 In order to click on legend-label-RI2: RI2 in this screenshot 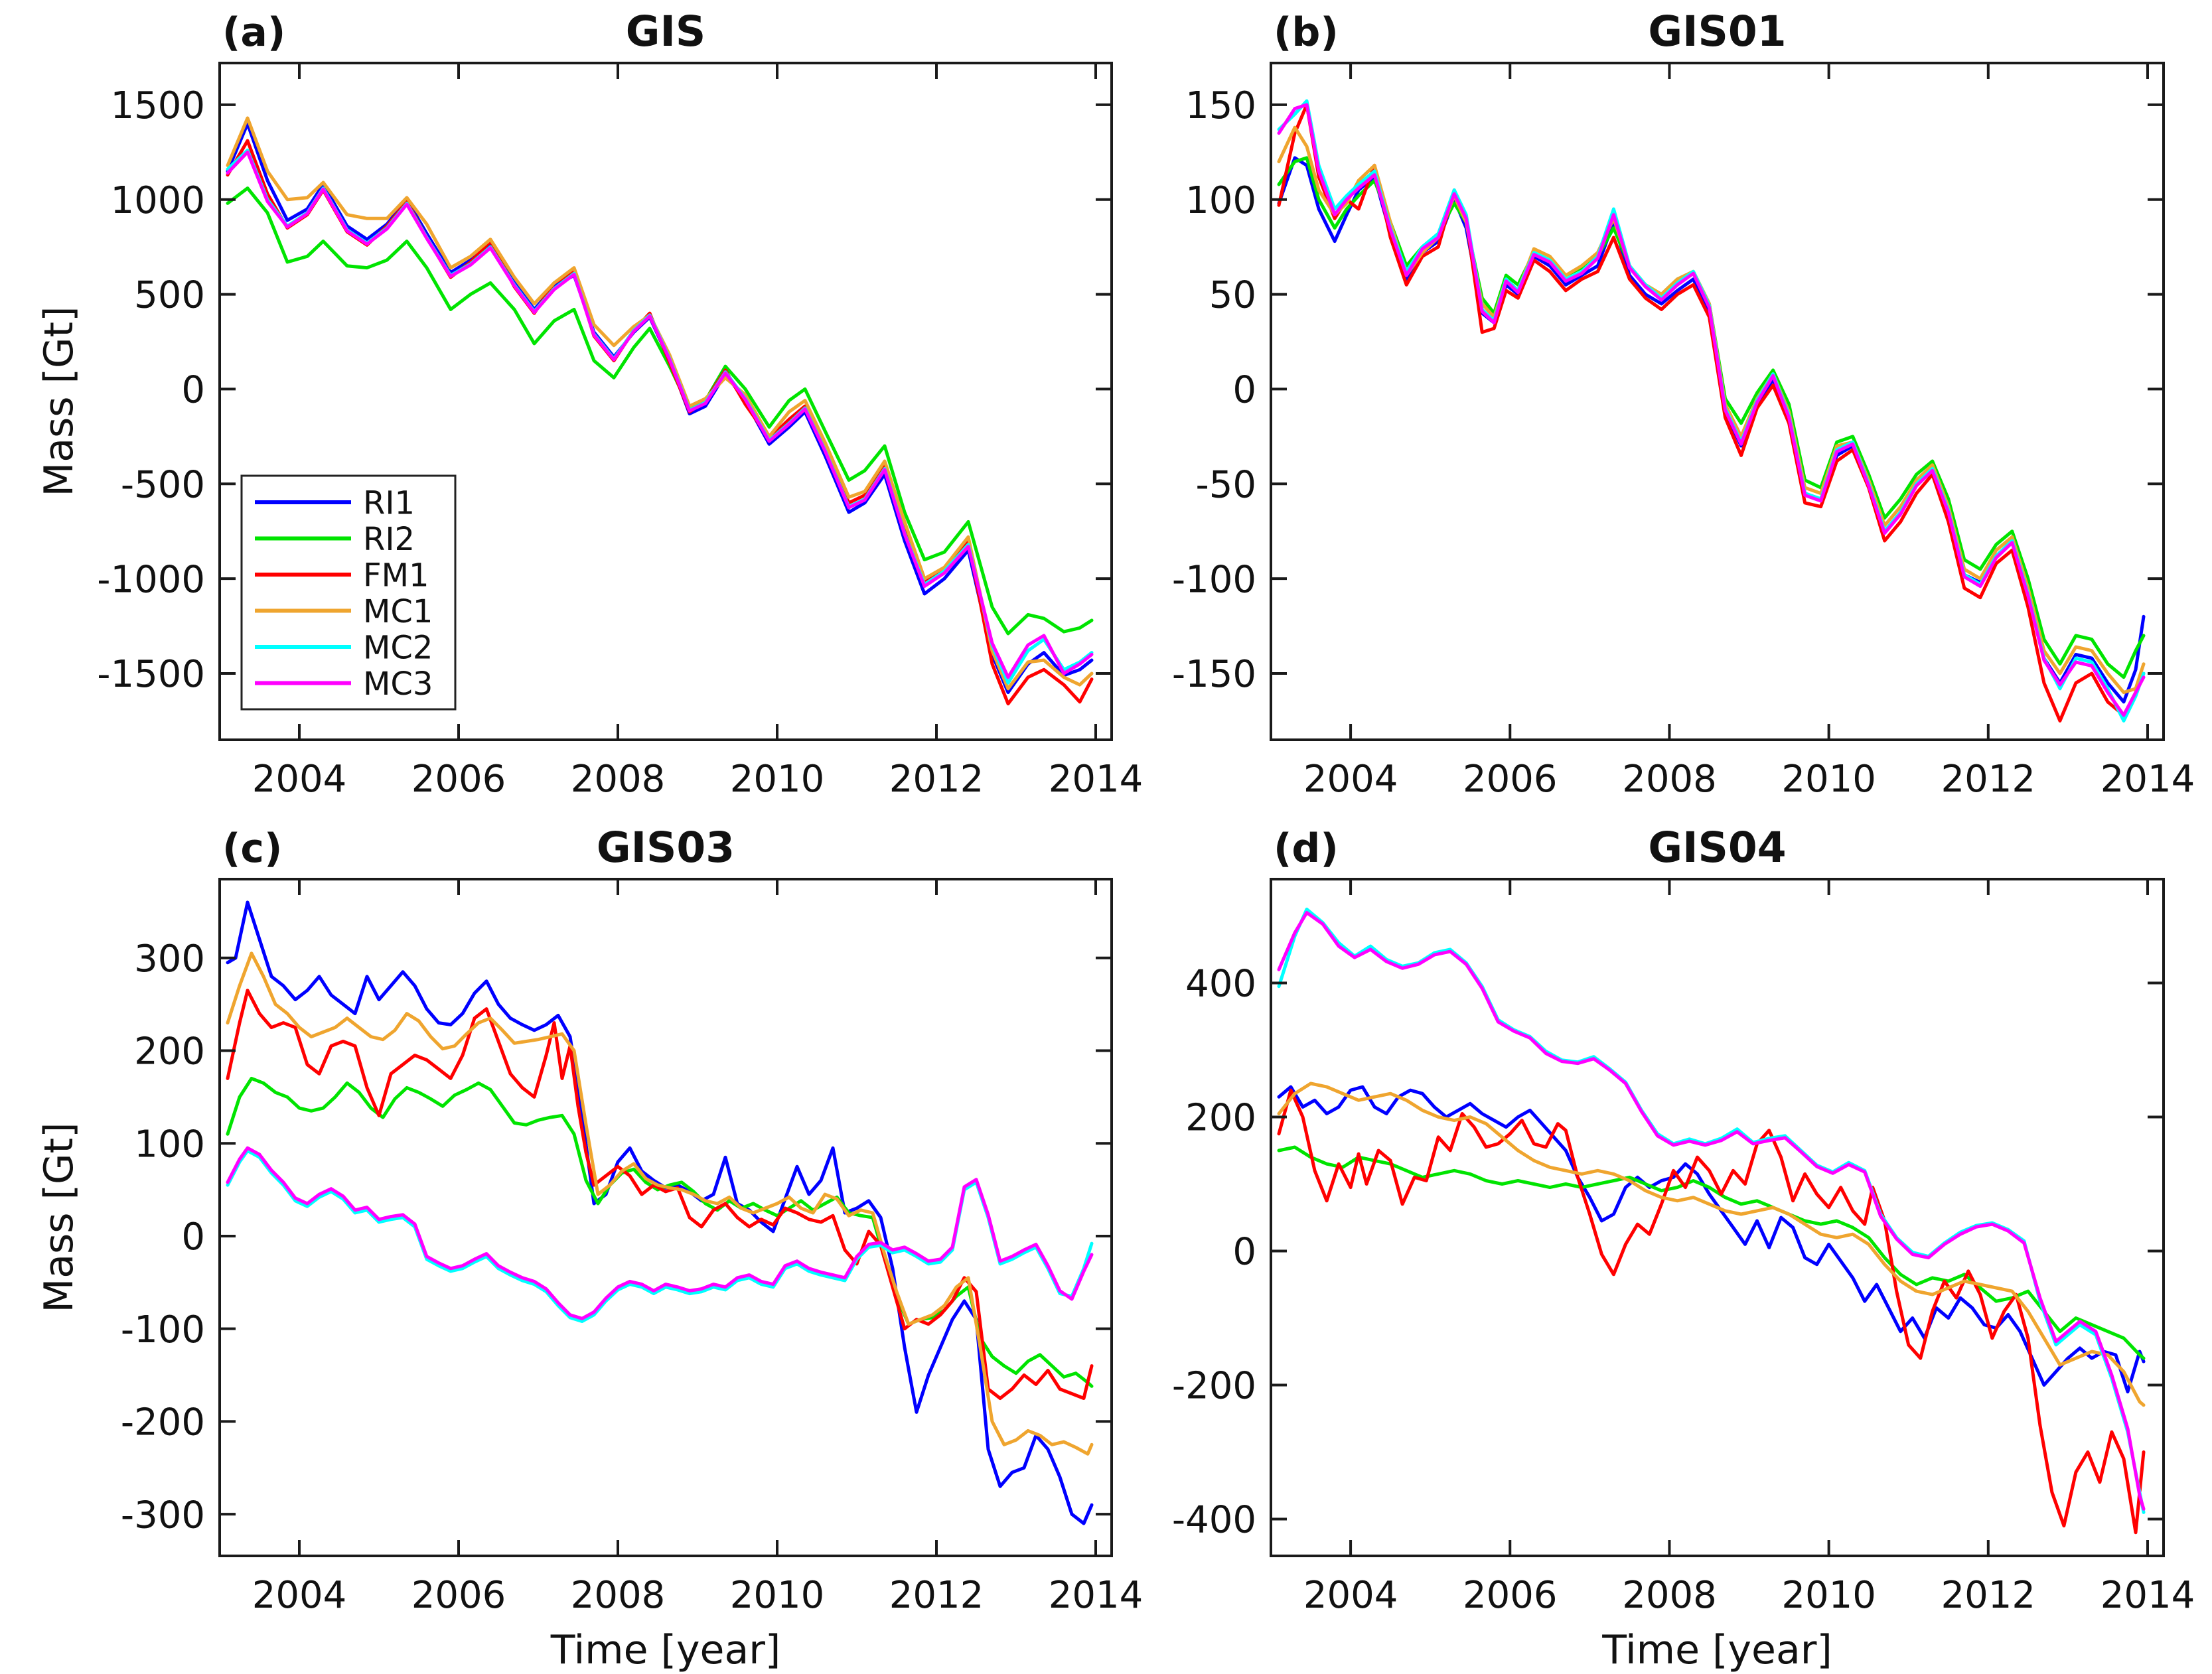, I will do `click(389, 540)`.